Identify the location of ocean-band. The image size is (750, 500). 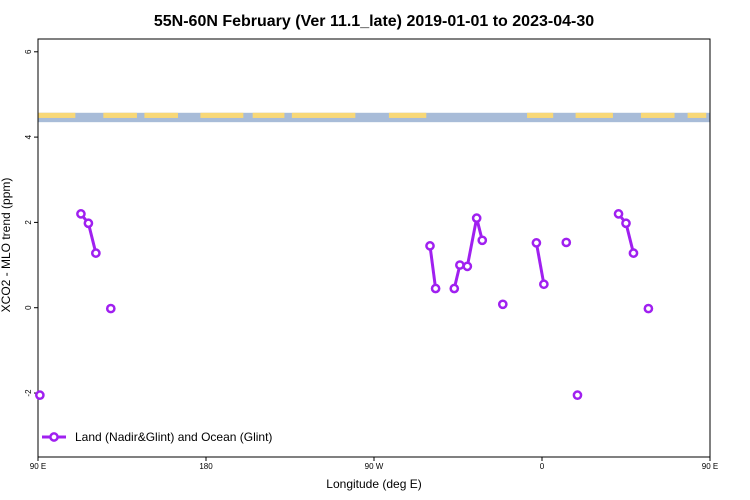
(374, 117).